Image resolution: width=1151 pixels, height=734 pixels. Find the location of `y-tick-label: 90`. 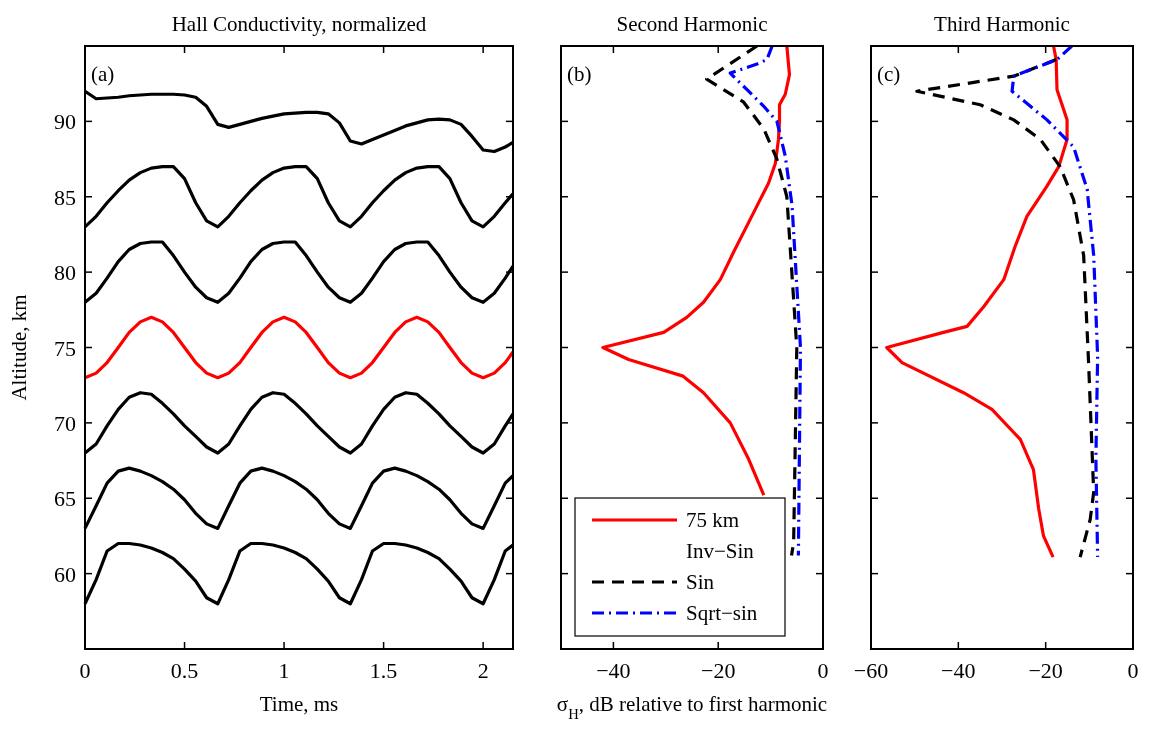

y-tick-label: 90 is located at coordinates (65, 122).